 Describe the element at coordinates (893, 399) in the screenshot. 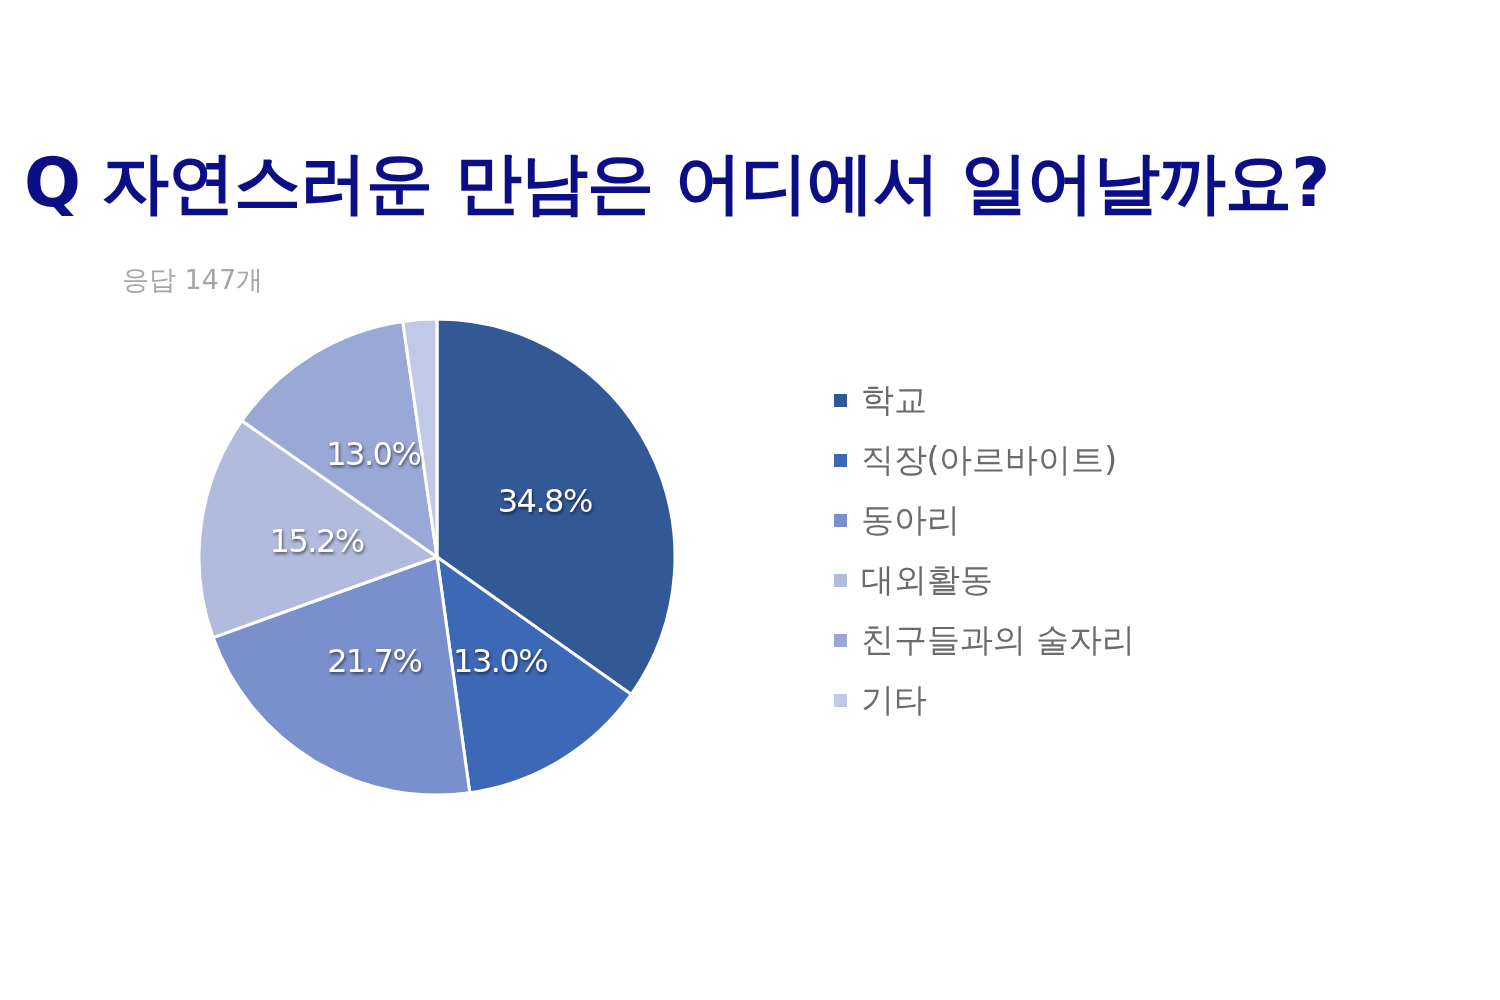

I see `legend-label: 학교` at that location.